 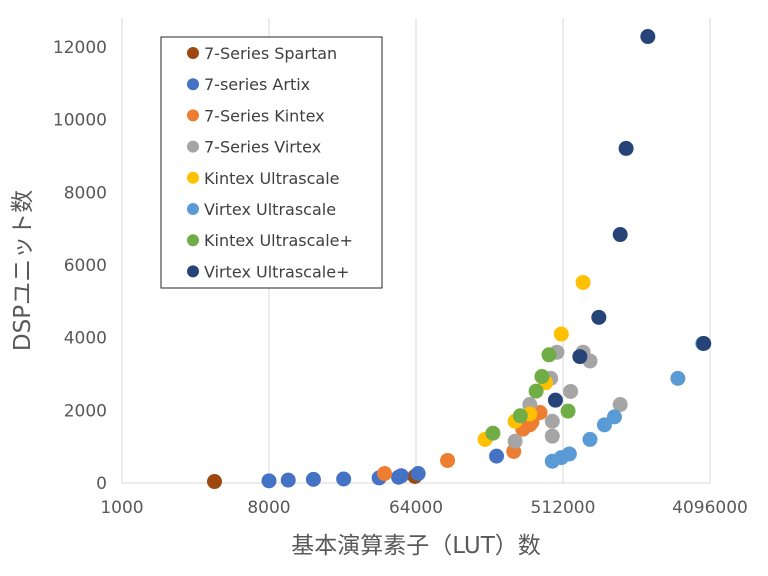 I want to click on legend-item: Virtex Ultrascale, so click(x=261, y=209).